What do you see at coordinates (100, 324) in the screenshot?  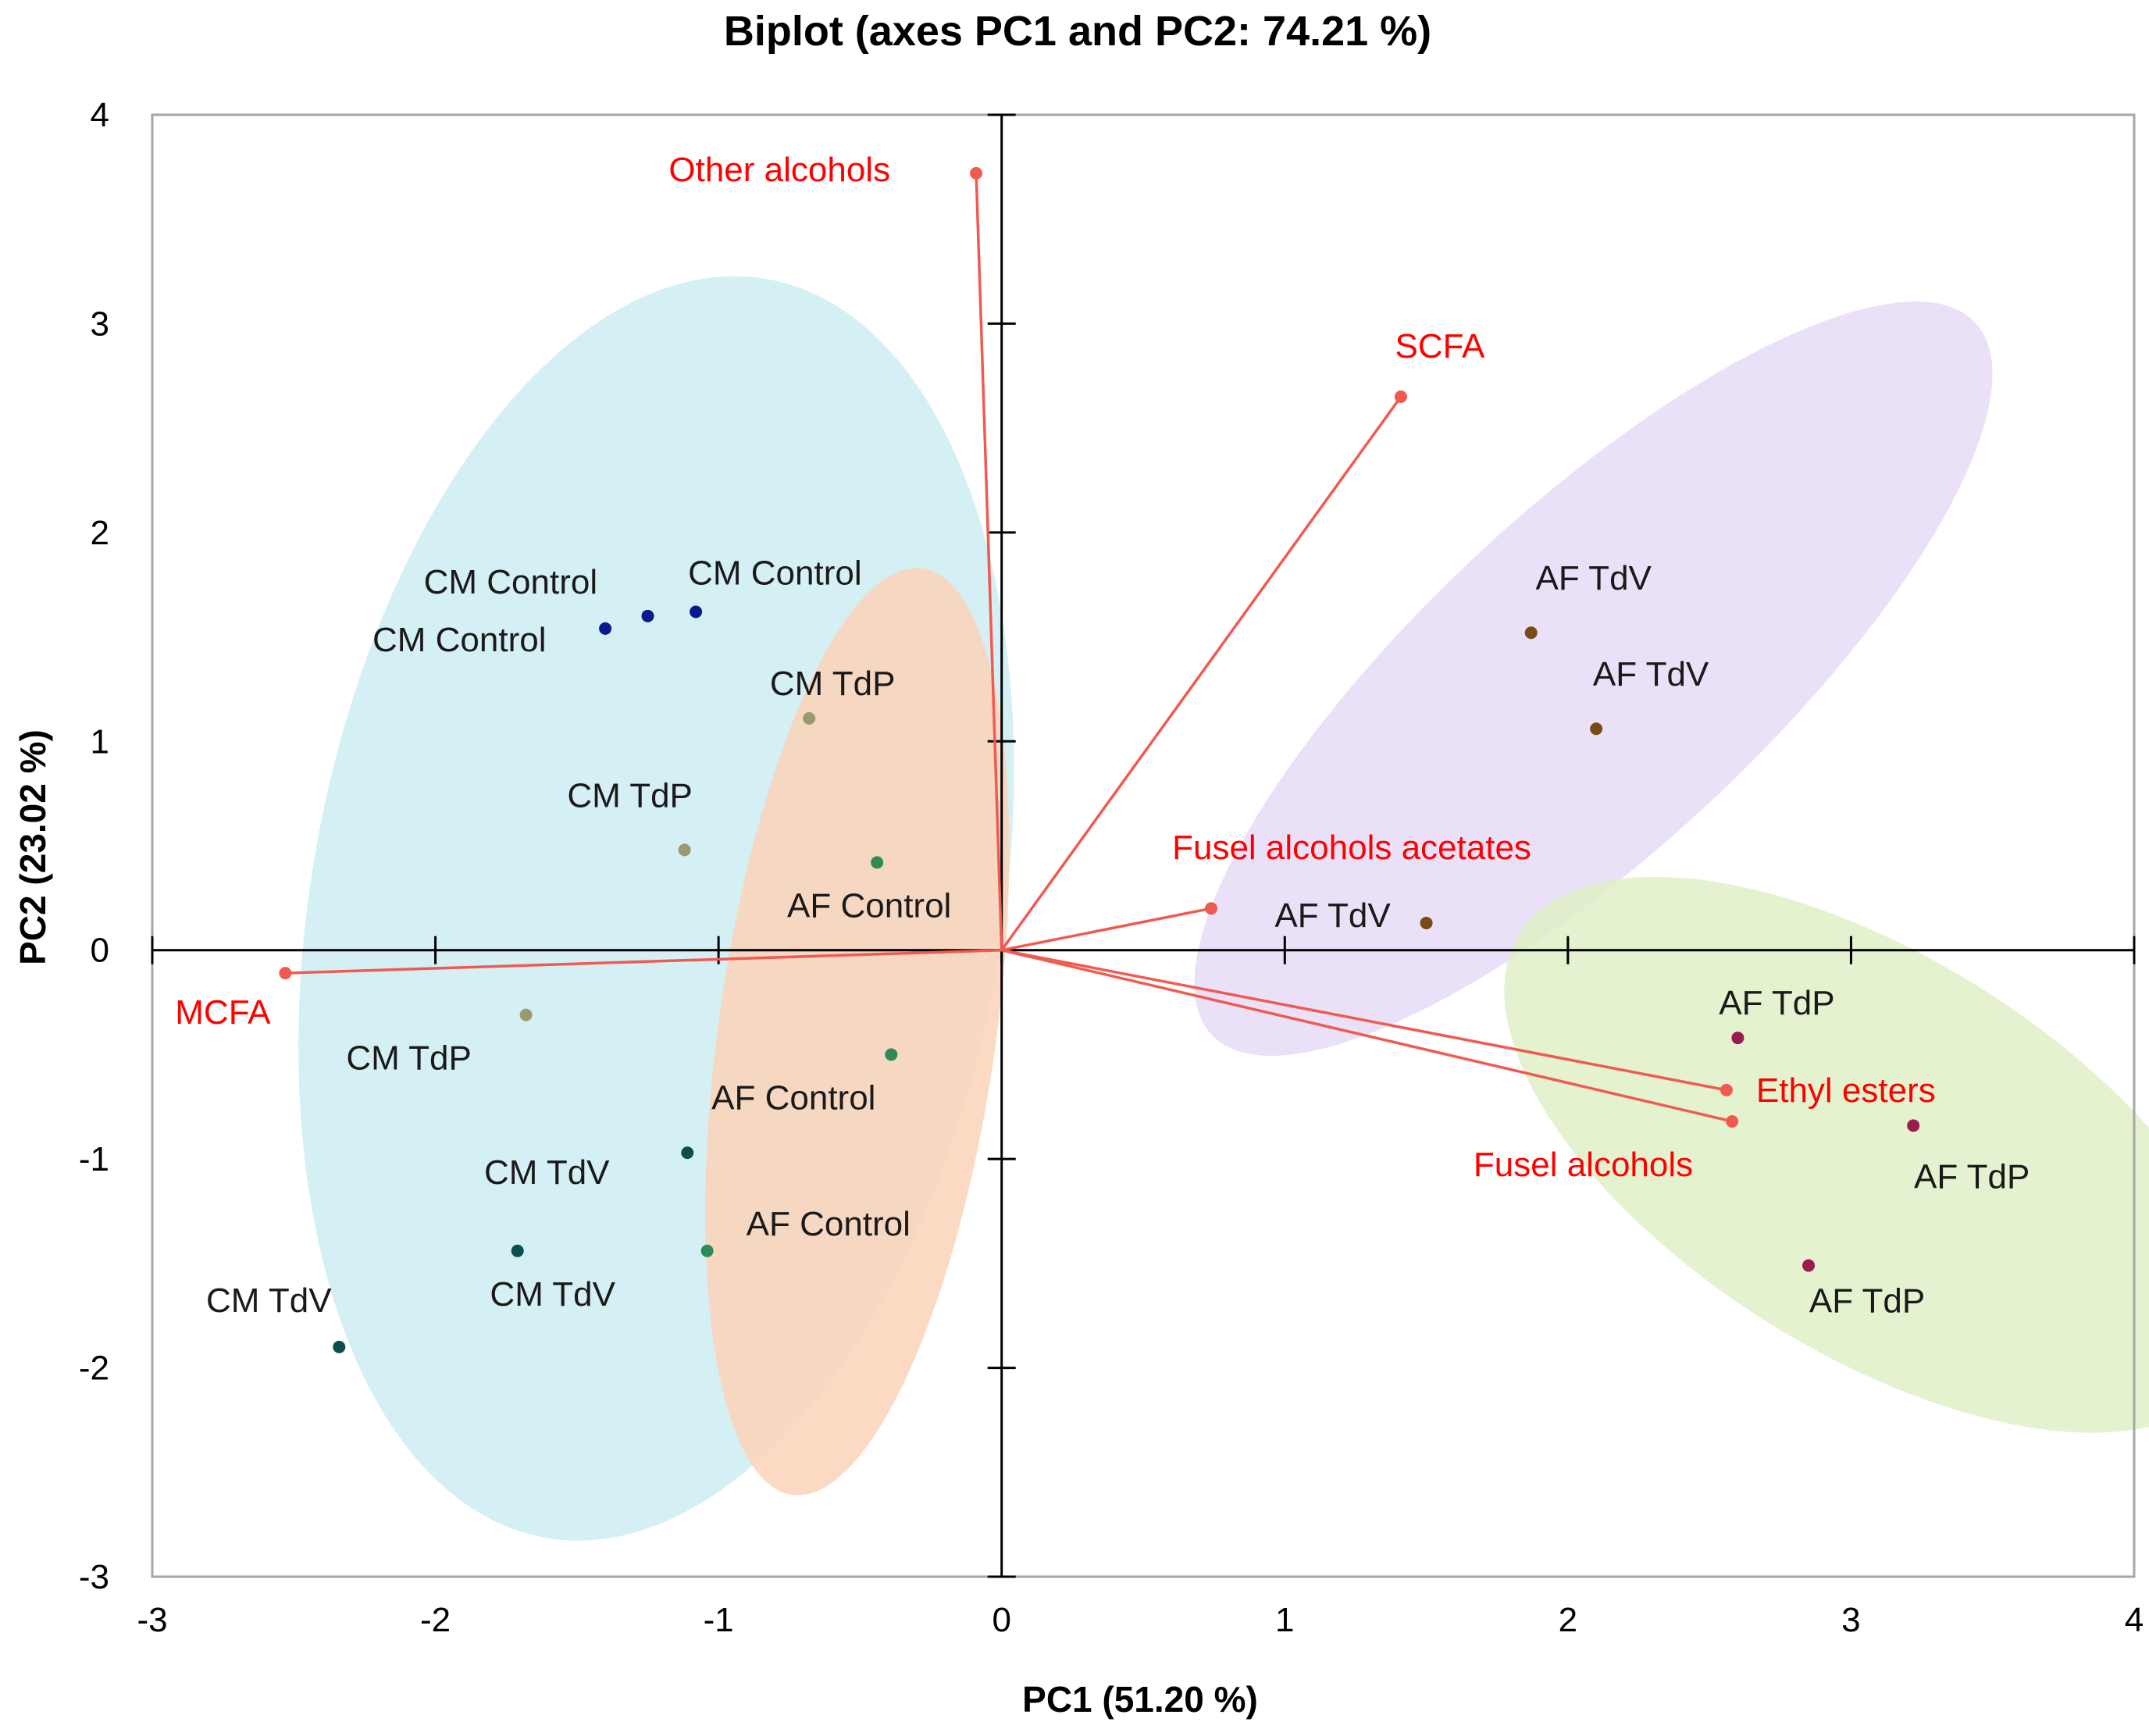 I see `y-tick-label: 3` at bounding box center [100, 324].